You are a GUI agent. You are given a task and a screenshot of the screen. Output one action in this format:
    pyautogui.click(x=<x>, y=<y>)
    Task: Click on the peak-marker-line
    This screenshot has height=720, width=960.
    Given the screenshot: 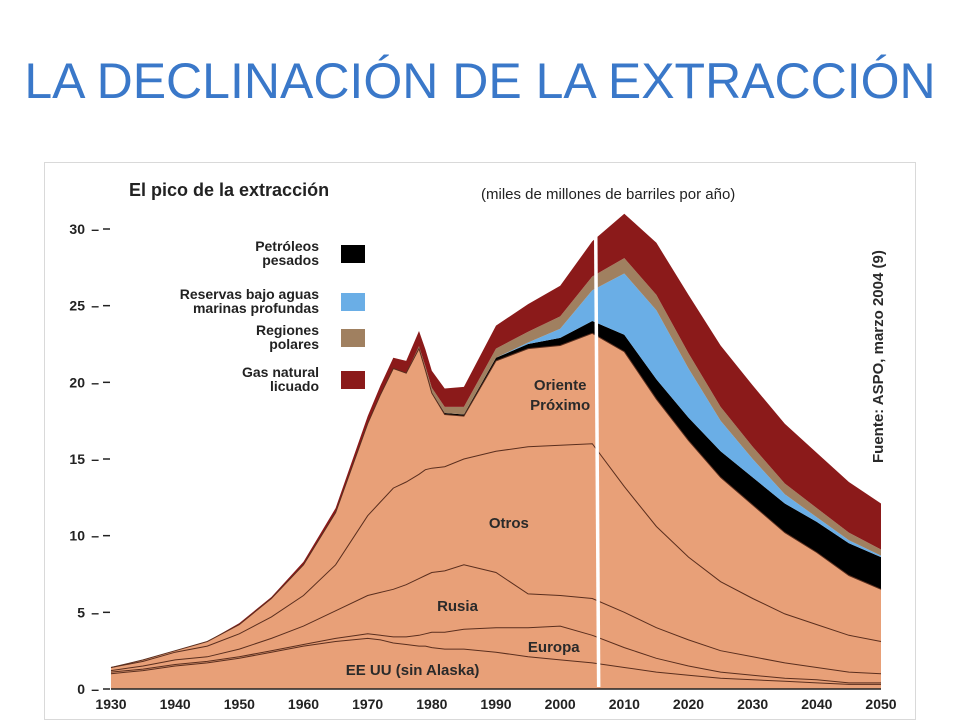 What is the action you would take?
    pyautogui.click(x=597, y=456)
    